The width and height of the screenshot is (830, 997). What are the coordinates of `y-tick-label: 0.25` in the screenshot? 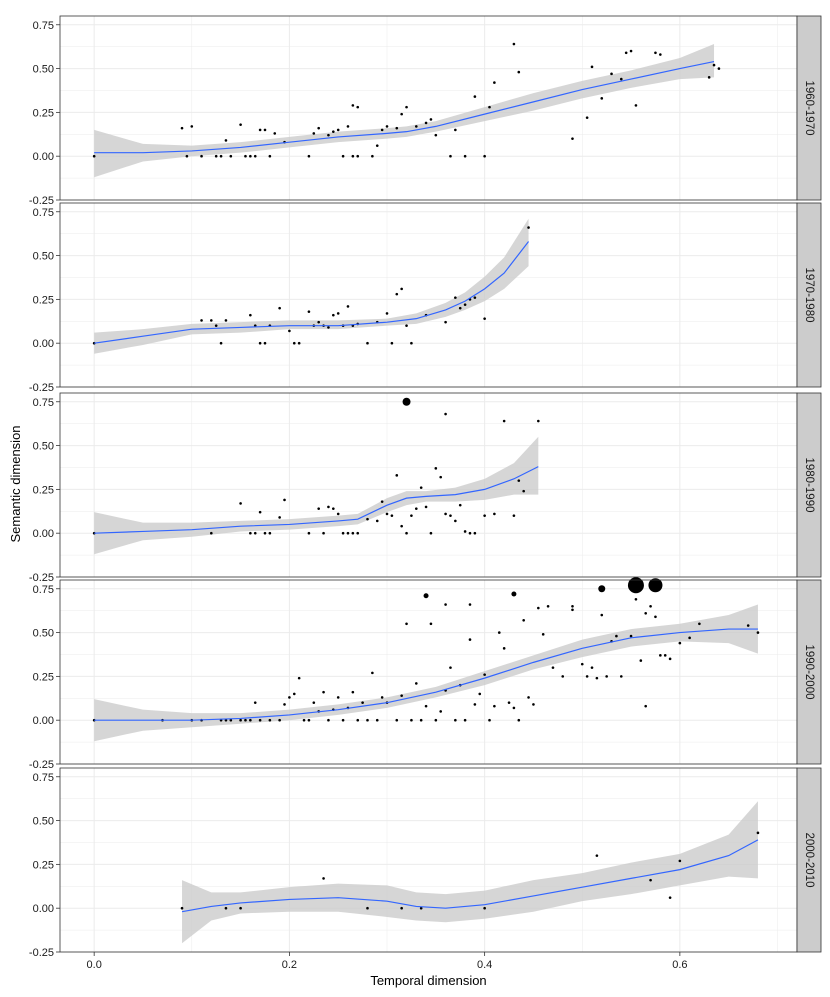 It's located at (43, 490).